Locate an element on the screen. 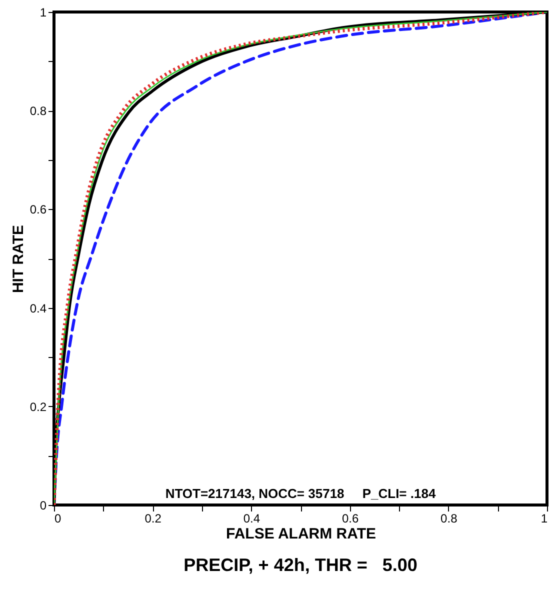 The image size is (557, 590). y-axis-title: HIT RATE is located at coordinates (18, 259).